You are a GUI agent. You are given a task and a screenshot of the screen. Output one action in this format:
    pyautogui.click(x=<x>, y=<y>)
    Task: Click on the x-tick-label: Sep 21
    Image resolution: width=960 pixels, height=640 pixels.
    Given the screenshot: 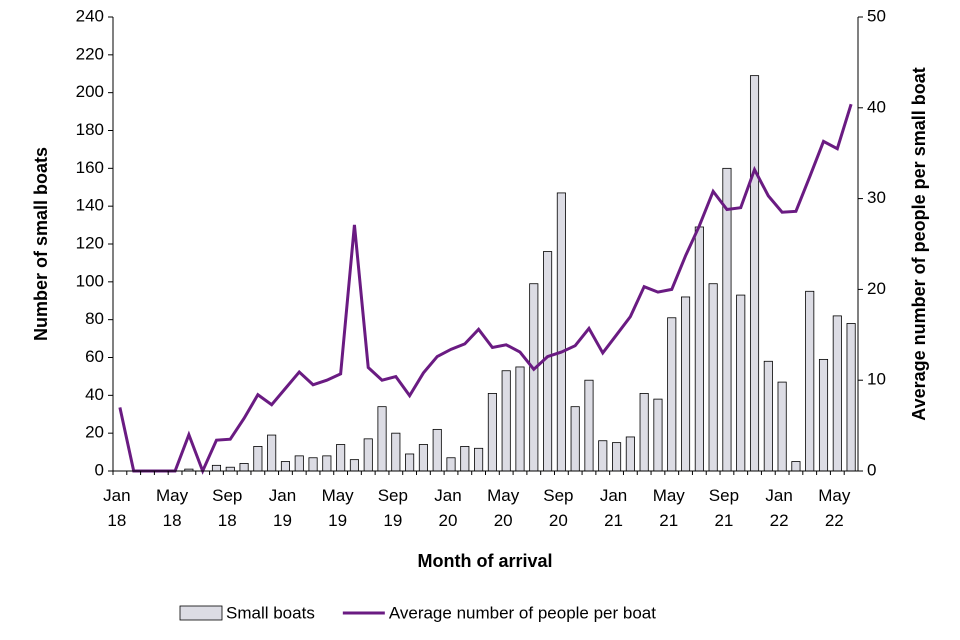 What is the action you would take?
    pyautogui.click(x=724, y=508)
    